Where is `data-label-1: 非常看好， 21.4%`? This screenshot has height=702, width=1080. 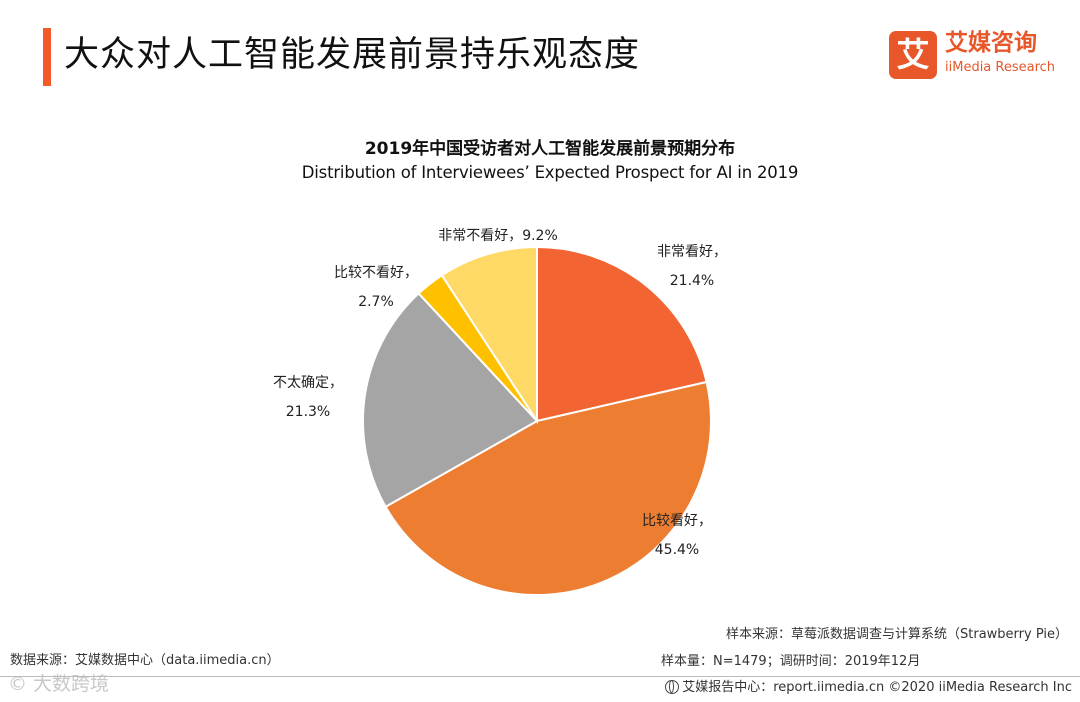 data-label-1: 非常看好， 21.4% is located at coordinates (692, 266).